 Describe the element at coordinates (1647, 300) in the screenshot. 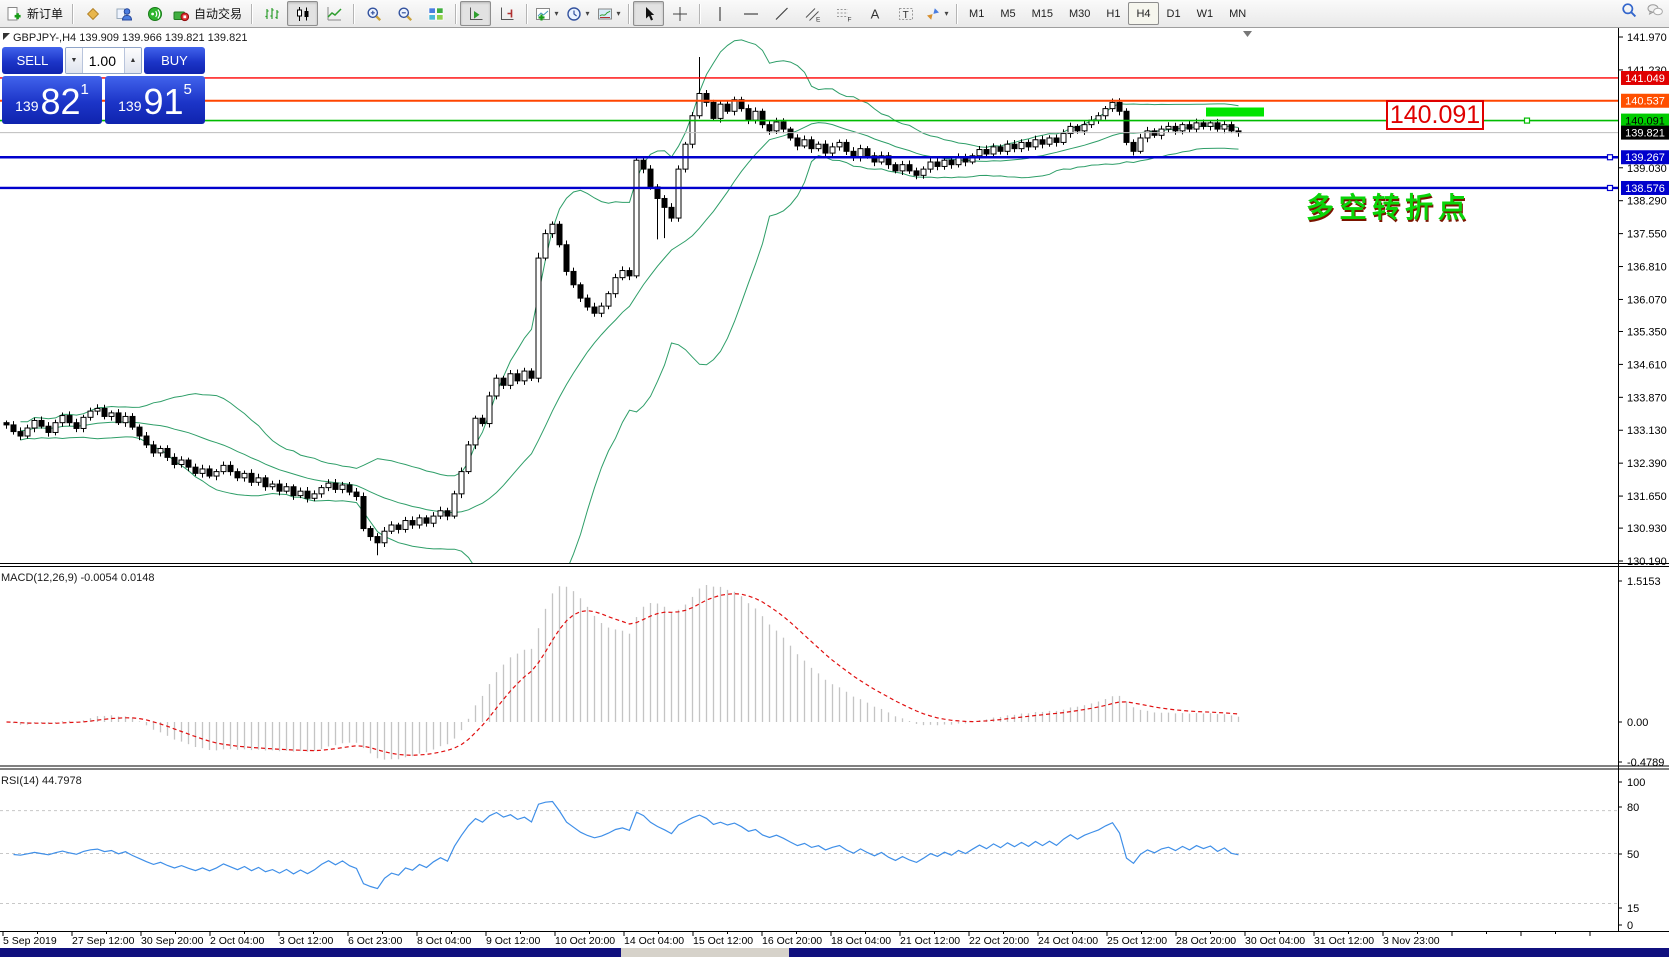

I see `svg-text: 136.070` at that location.